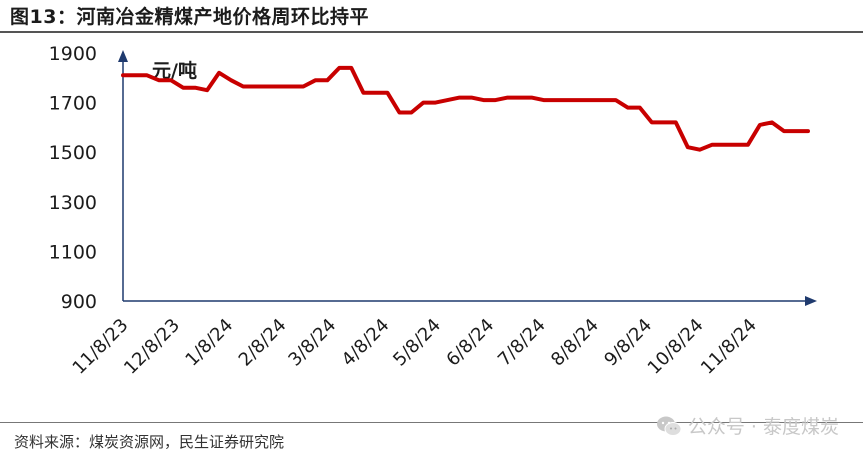 The width and height of the screenshot is (863, 459). I want to click on y-tick-label: 900, so click(79, 302).